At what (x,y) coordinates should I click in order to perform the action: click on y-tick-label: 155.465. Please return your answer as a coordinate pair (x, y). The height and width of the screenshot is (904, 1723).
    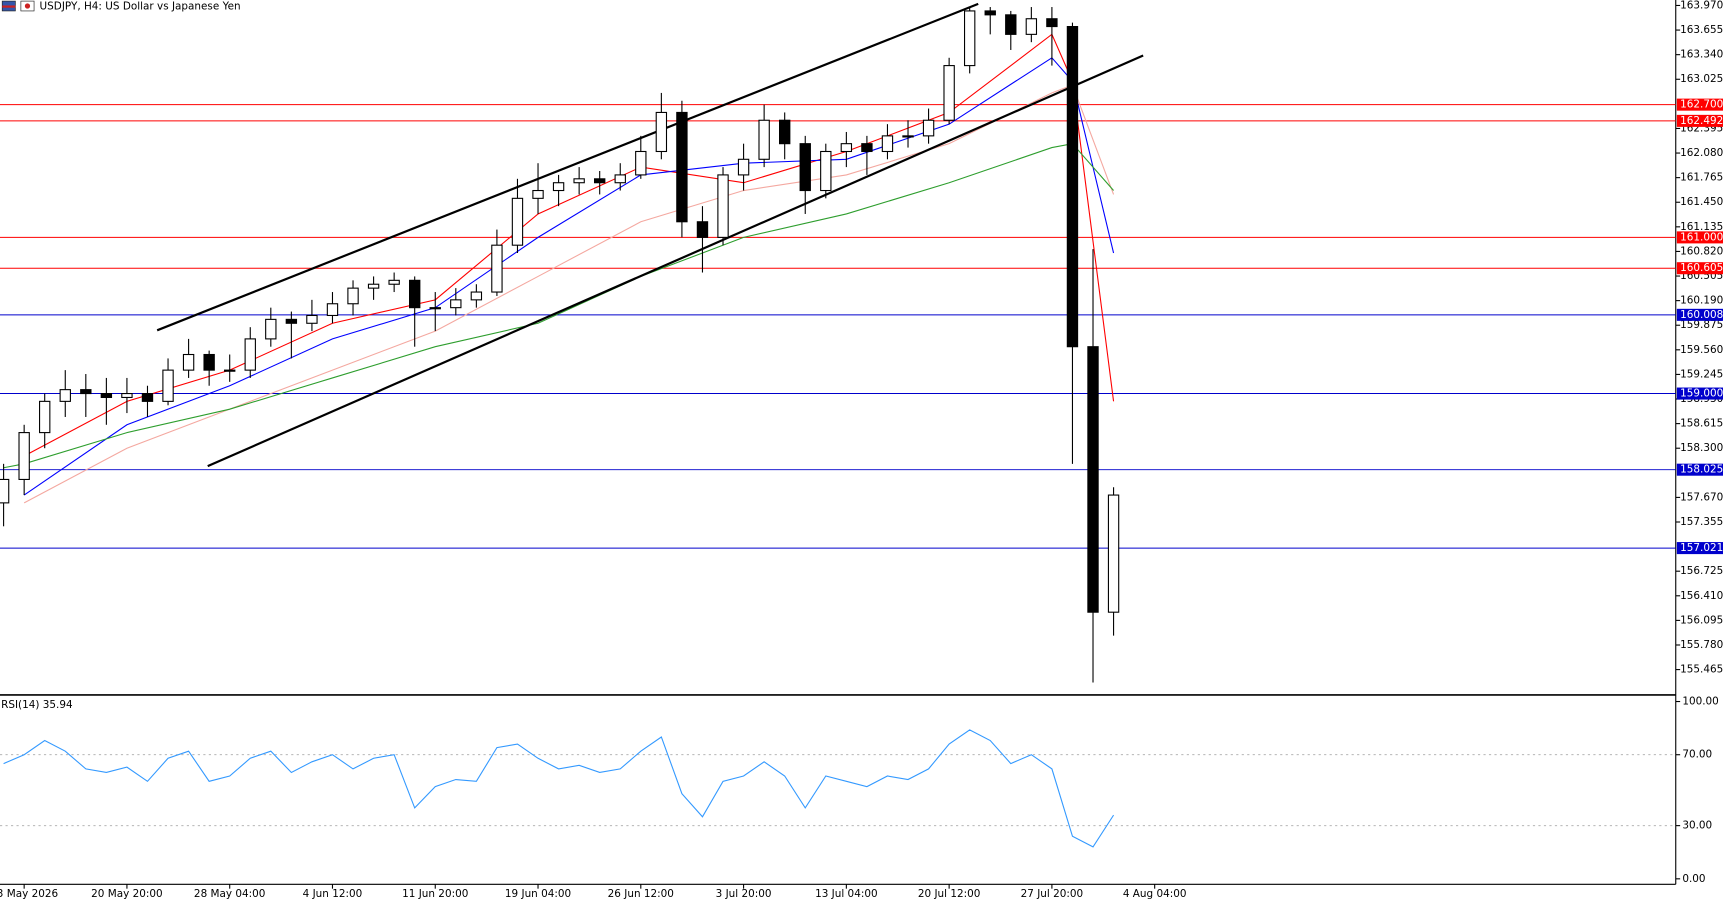
    Looking at the image, I should click on (1701, 670).